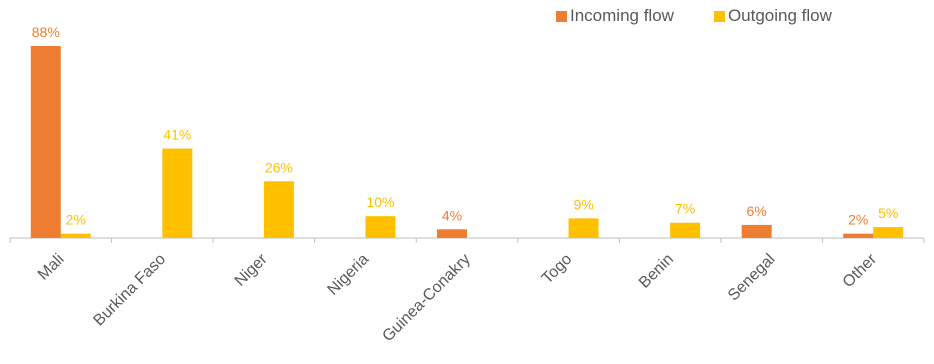  Describe the element at coordinates (348, 275) in the screenshot. I see `x-tick-label: Nigeria` at that location.